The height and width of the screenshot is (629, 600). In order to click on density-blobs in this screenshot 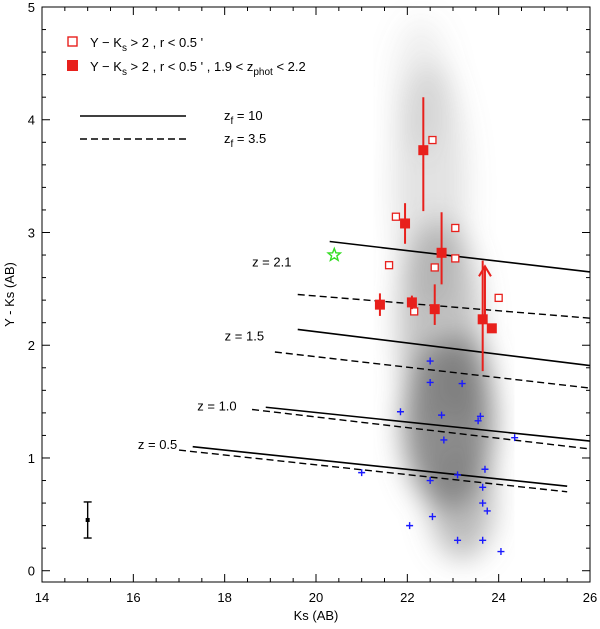, I will do `click(444, 289)`.